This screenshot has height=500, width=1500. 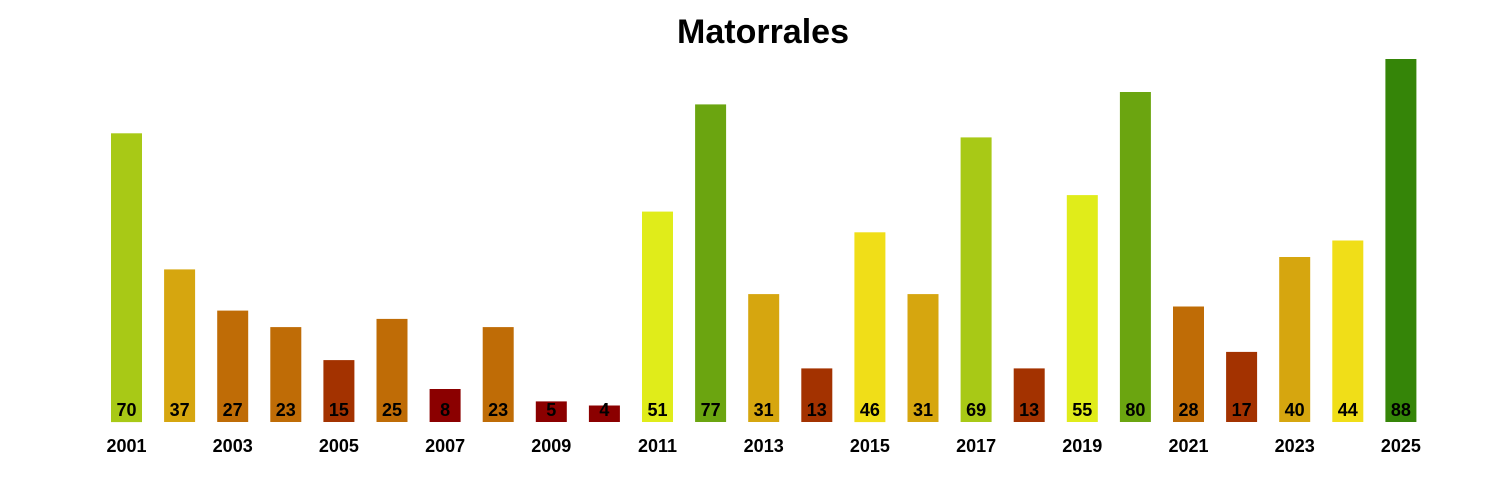 I want to click on bar-2015, so click(x=870, y=327).